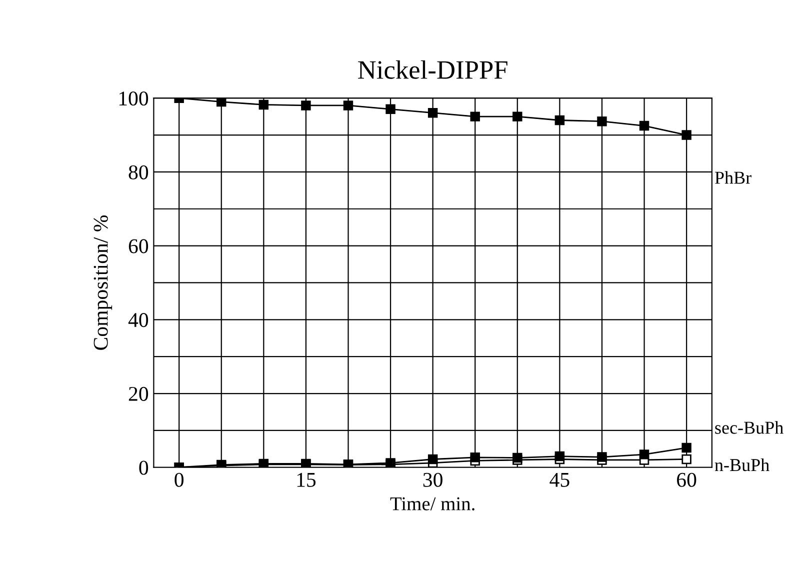 The image size is (809, 577). Describe the element at coordinates (138, 246) in the screenshot. I see `y-tick-label: 60` at that location.